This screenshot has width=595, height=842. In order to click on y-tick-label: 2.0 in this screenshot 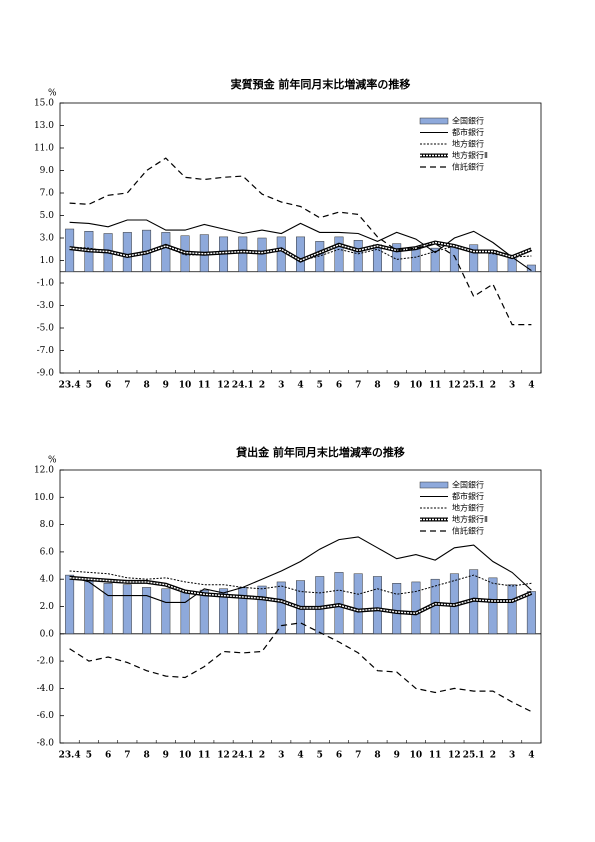, I will do `click(47, 607)`.